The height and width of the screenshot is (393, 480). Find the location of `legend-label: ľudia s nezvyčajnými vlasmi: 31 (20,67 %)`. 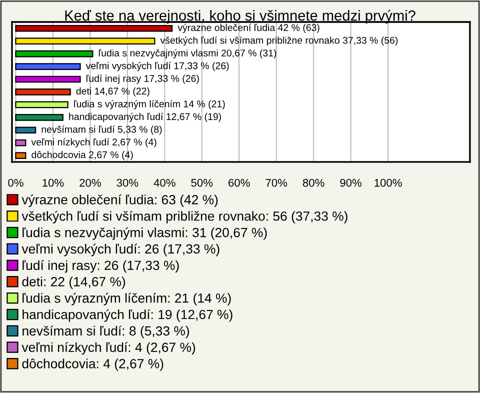

legend-label: ľudia s nezvyčajnými vlasmi: 31 (20,67 %) is located at coordinates (144, 233).